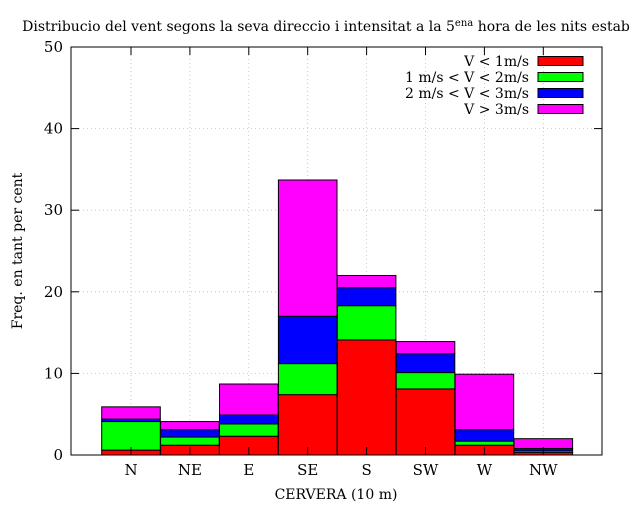 This screenshot has width=630, height=508. I want to click on y-tick-label: 40, so click(53, 129).